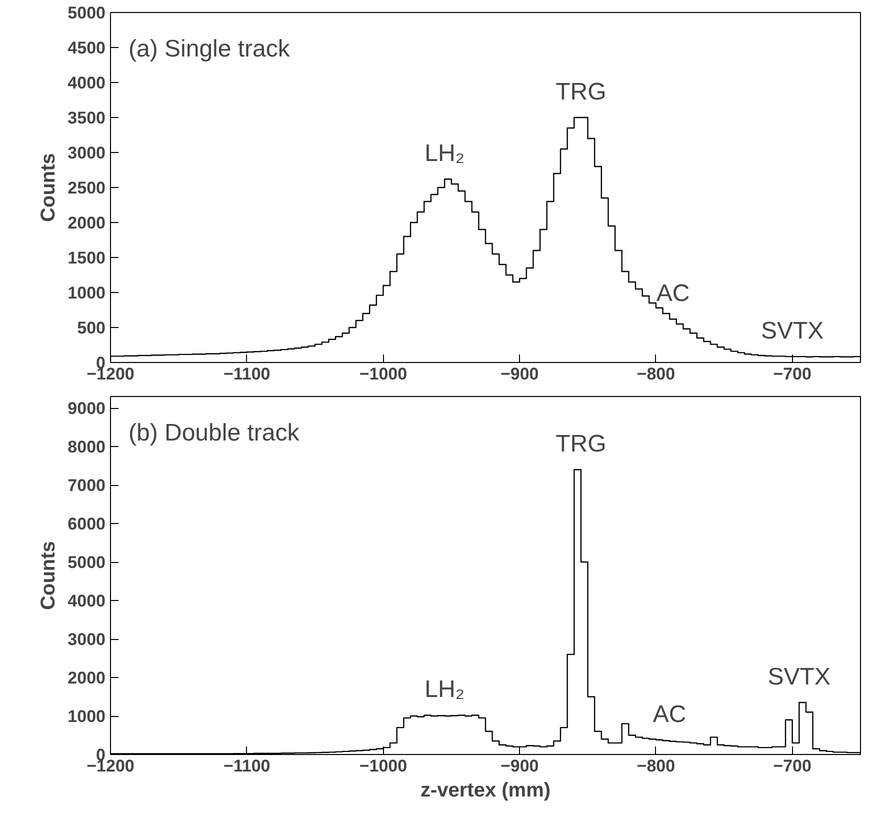  I want to click on y-tick-label: 6000, so click(87, 524).